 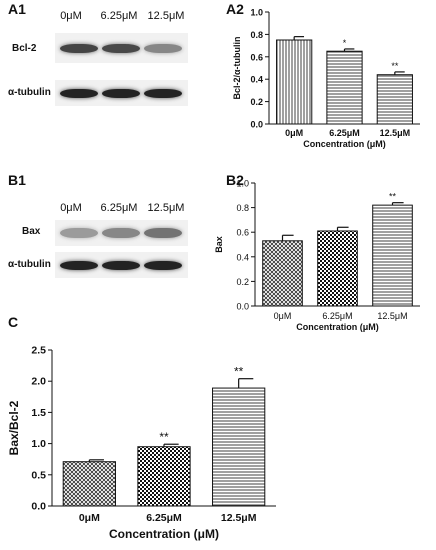 I want to click on panel-label-b2: B2, so click(x=235, y=180).